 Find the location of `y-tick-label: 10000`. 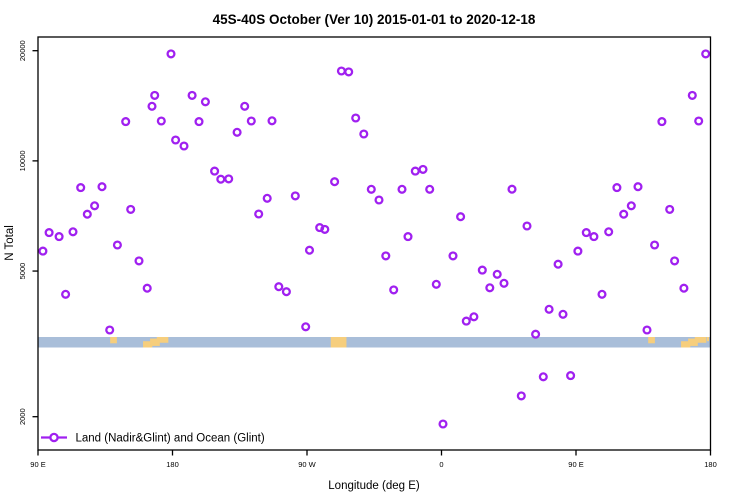

y-tick-label: 10000 is located at coordinates (22, 160).